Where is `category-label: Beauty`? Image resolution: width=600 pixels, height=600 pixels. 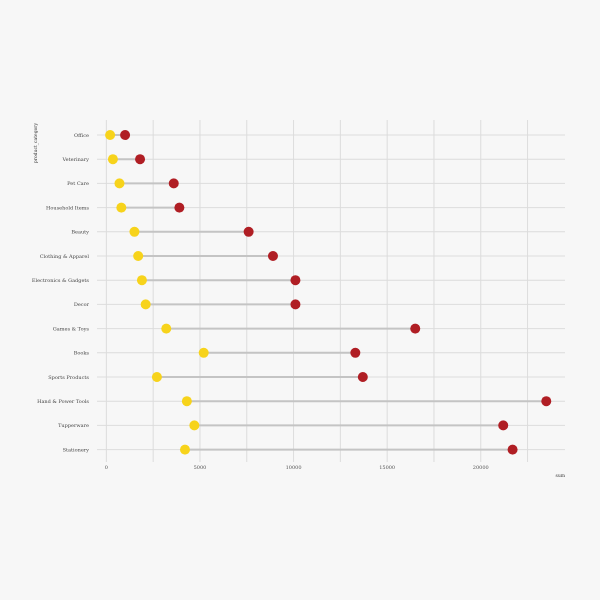 category-label: Beauty is located at coordinates (80, 233).